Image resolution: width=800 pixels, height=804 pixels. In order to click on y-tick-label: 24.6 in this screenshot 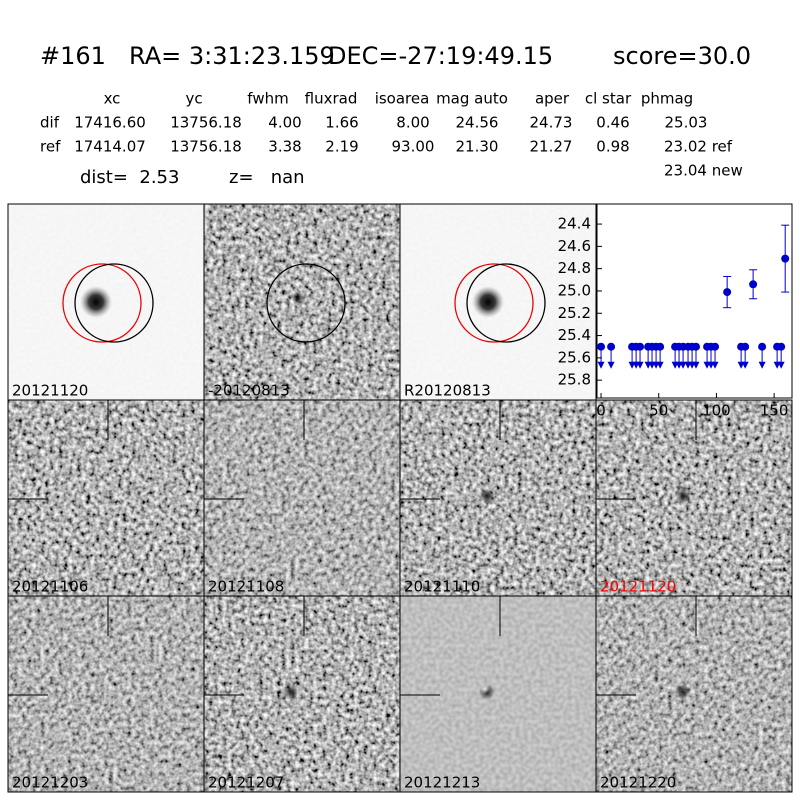, I will do `click(574, 246)`.